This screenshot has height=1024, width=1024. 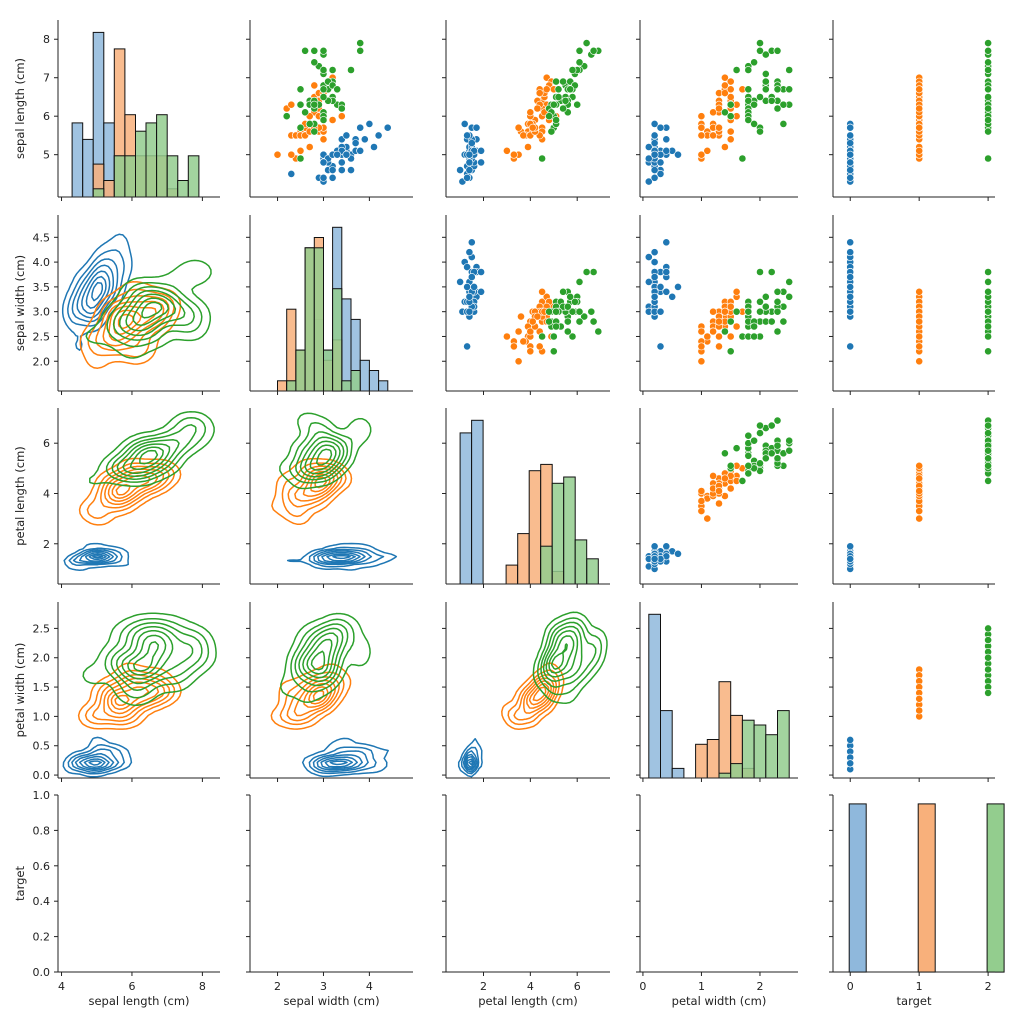 What do you see at coordinates (42, 937) in the screenshot?
I see `y-tick-label: 0.2` at bounding box center [42, 937].